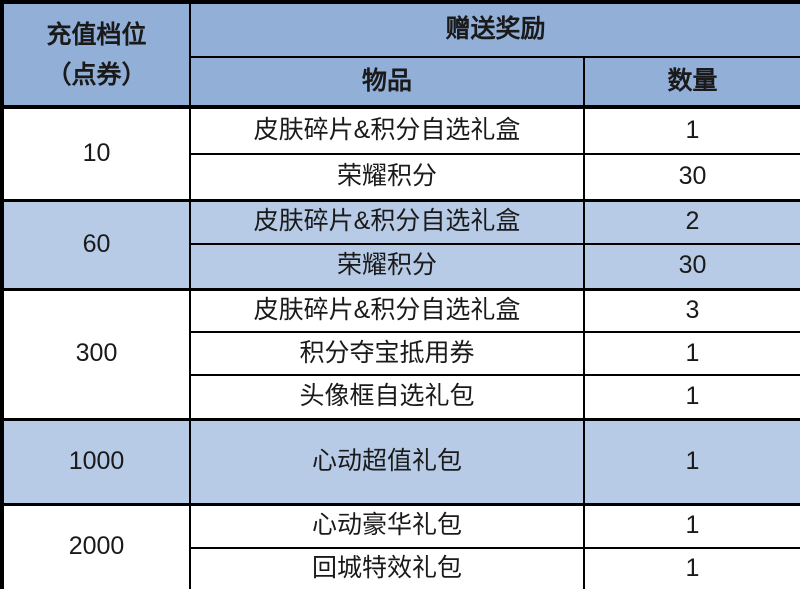  Describe the element at coordinates (387, 397) in the screenshot. I see `item-cell: 头像框自选礼包` at that location.